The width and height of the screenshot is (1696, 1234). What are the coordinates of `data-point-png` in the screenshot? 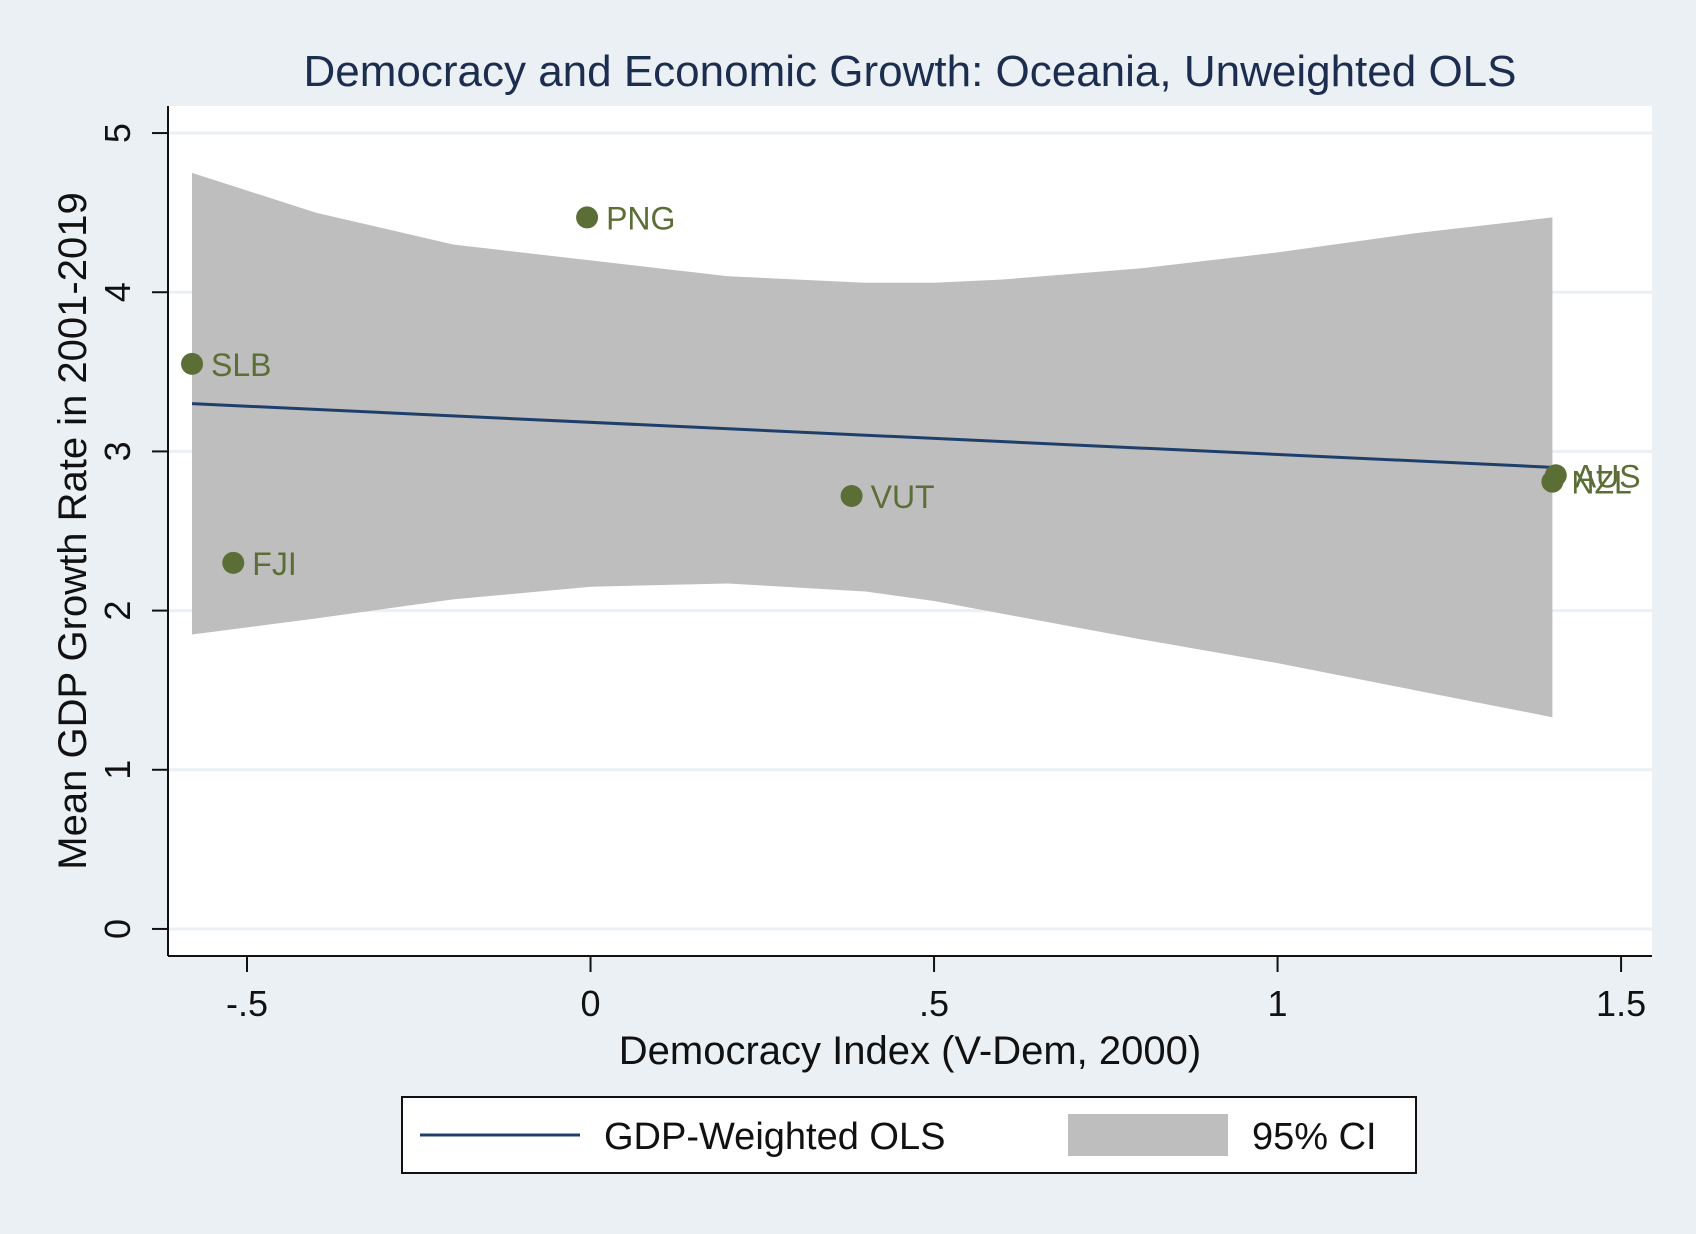 It's located at (587, 217).